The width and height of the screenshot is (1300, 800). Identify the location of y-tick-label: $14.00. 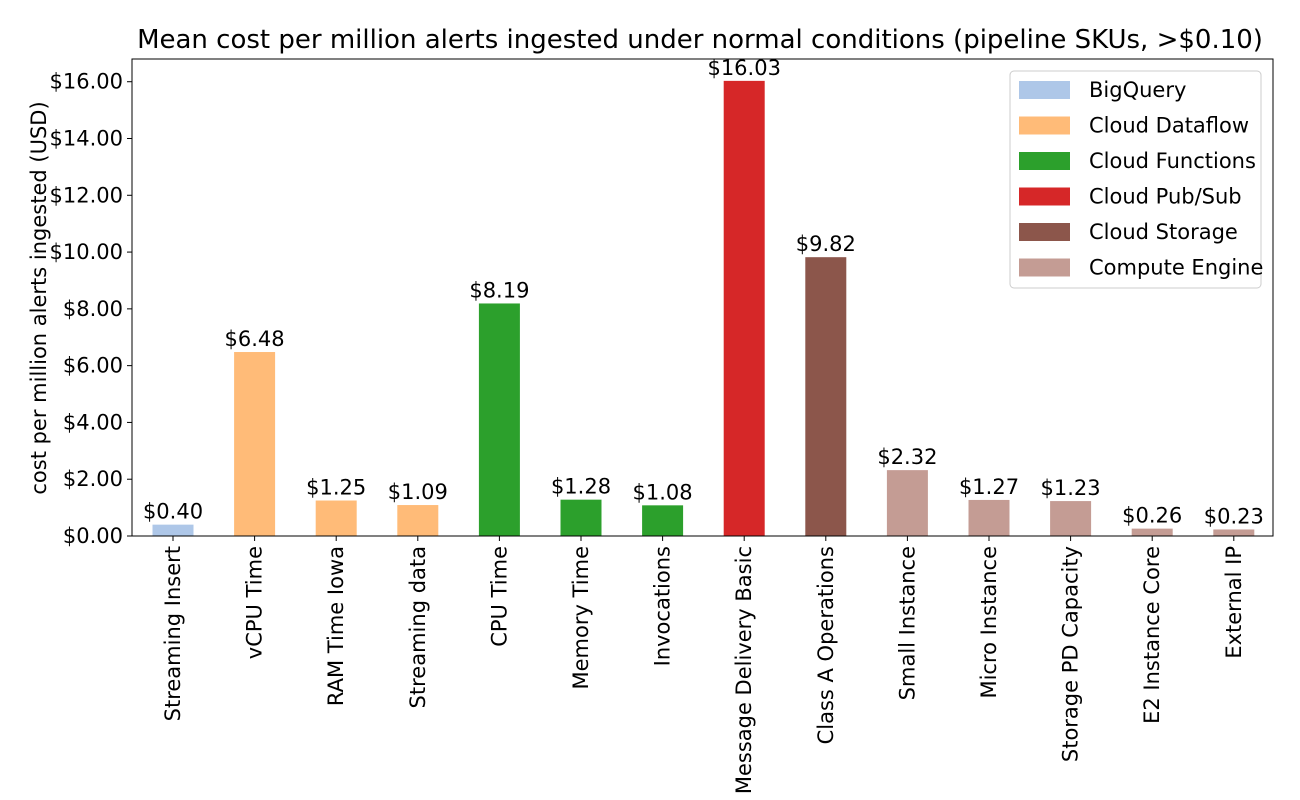
(86, 139).